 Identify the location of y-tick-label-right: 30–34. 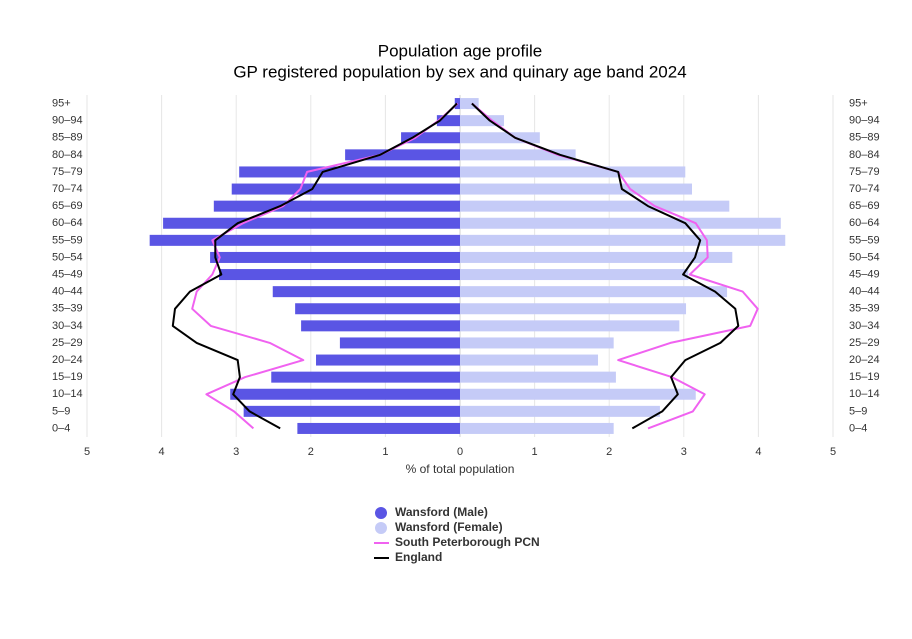
(864, 326).